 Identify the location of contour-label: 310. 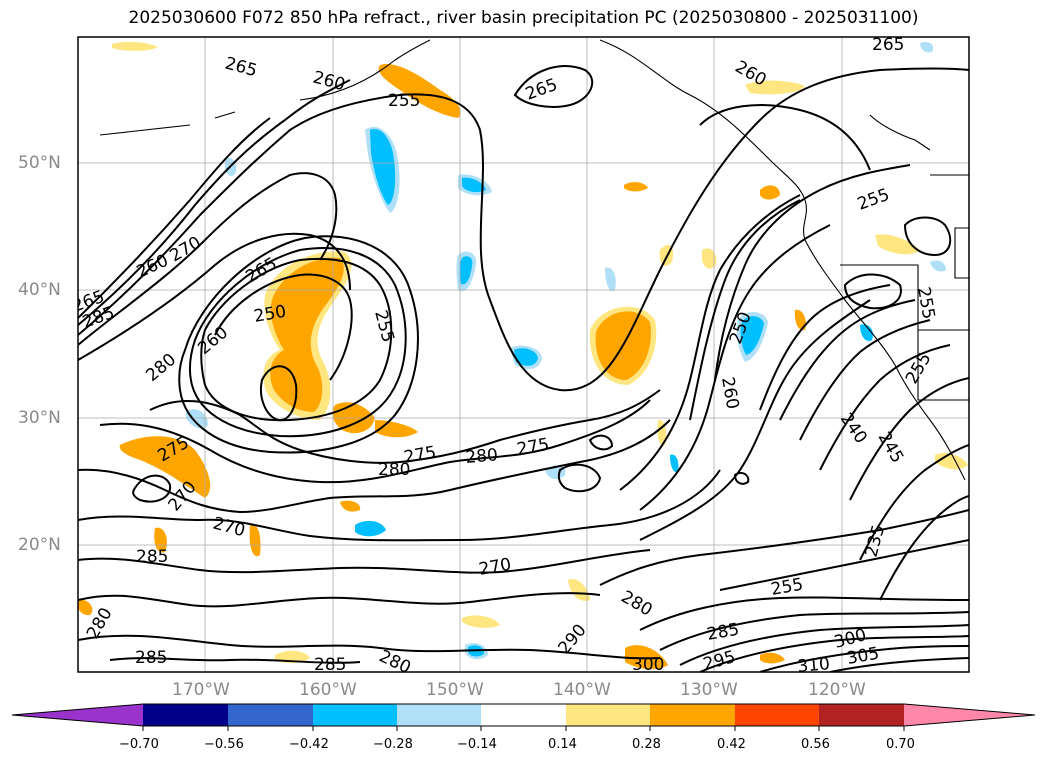
(814, 665).